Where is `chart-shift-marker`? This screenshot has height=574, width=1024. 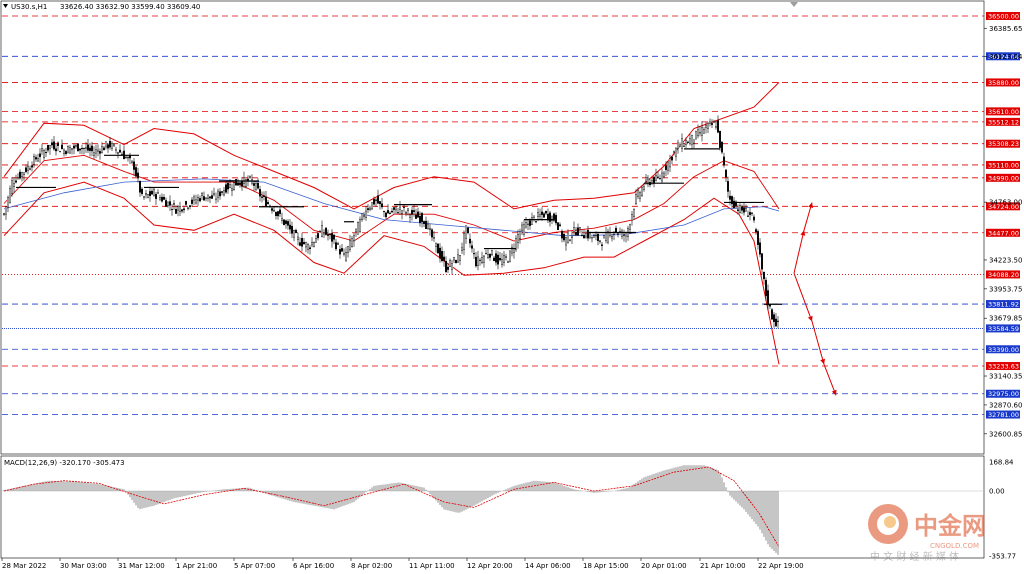
chart-shift-marker is located at coordinates (794, 4).